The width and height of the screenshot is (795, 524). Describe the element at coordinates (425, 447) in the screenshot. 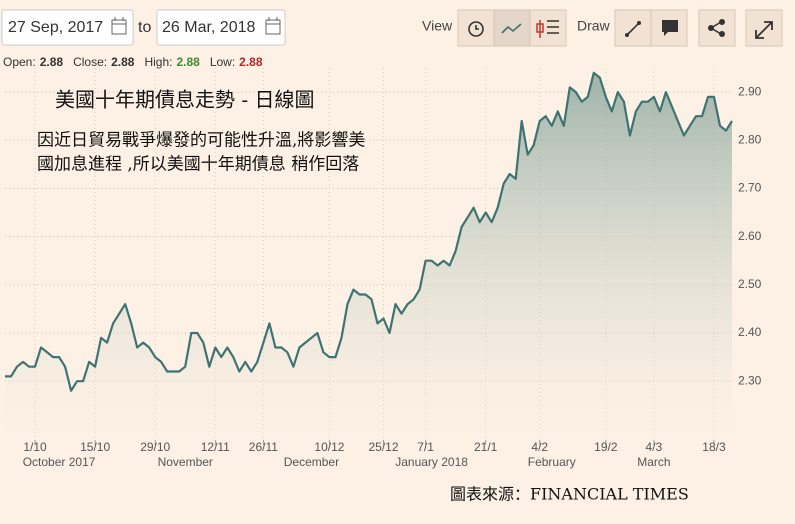

I see `x-tick-label: 7/1` at that location.